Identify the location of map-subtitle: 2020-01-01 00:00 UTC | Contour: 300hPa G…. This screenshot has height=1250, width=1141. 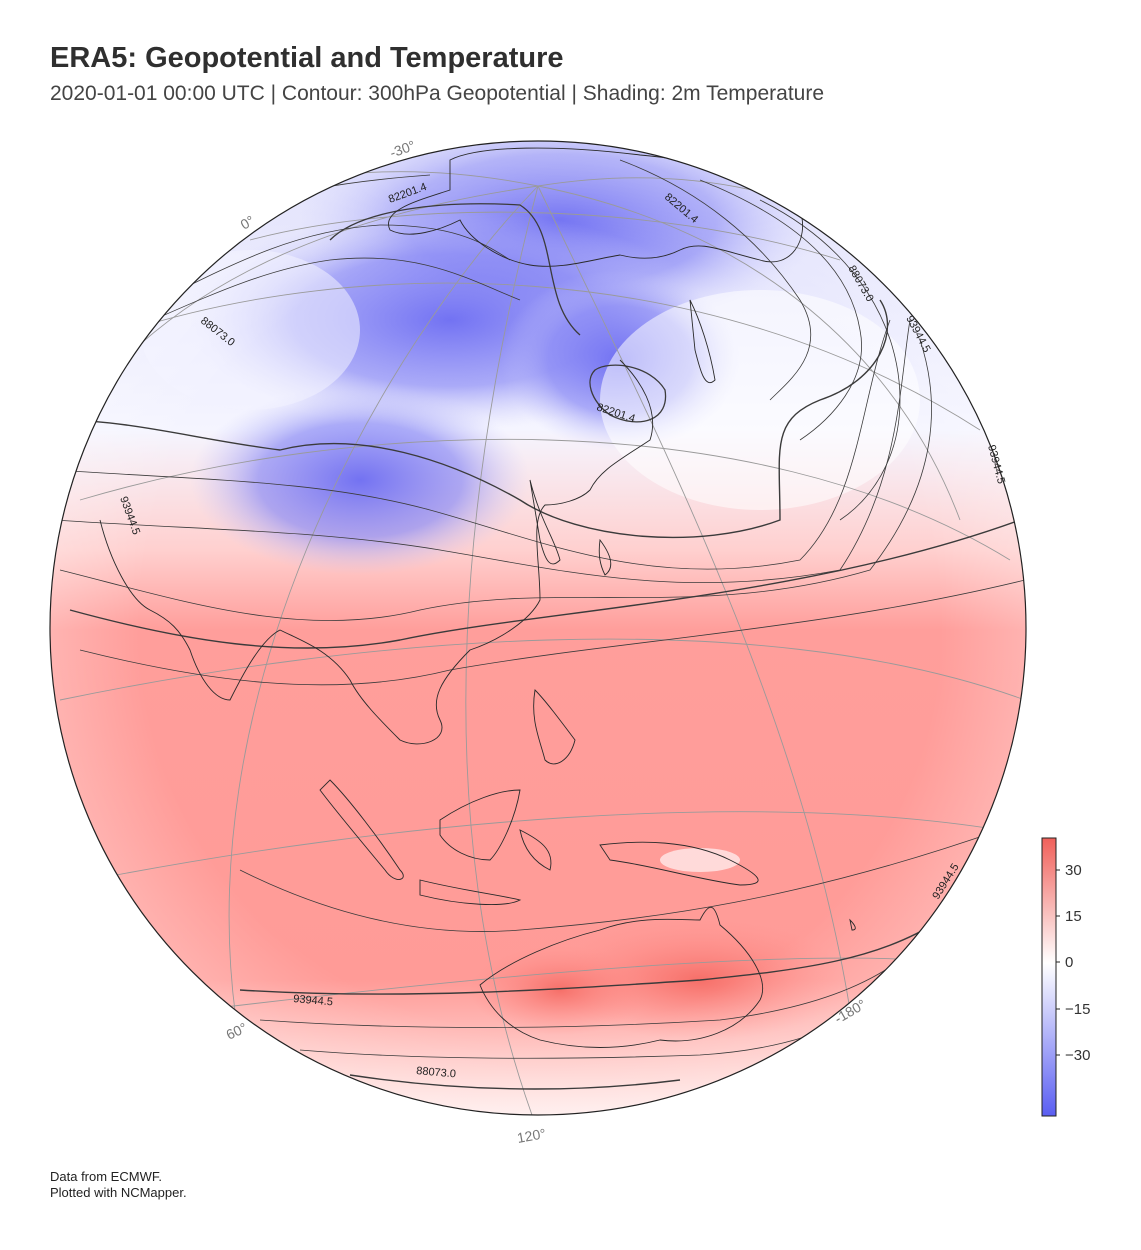
(437, 93).